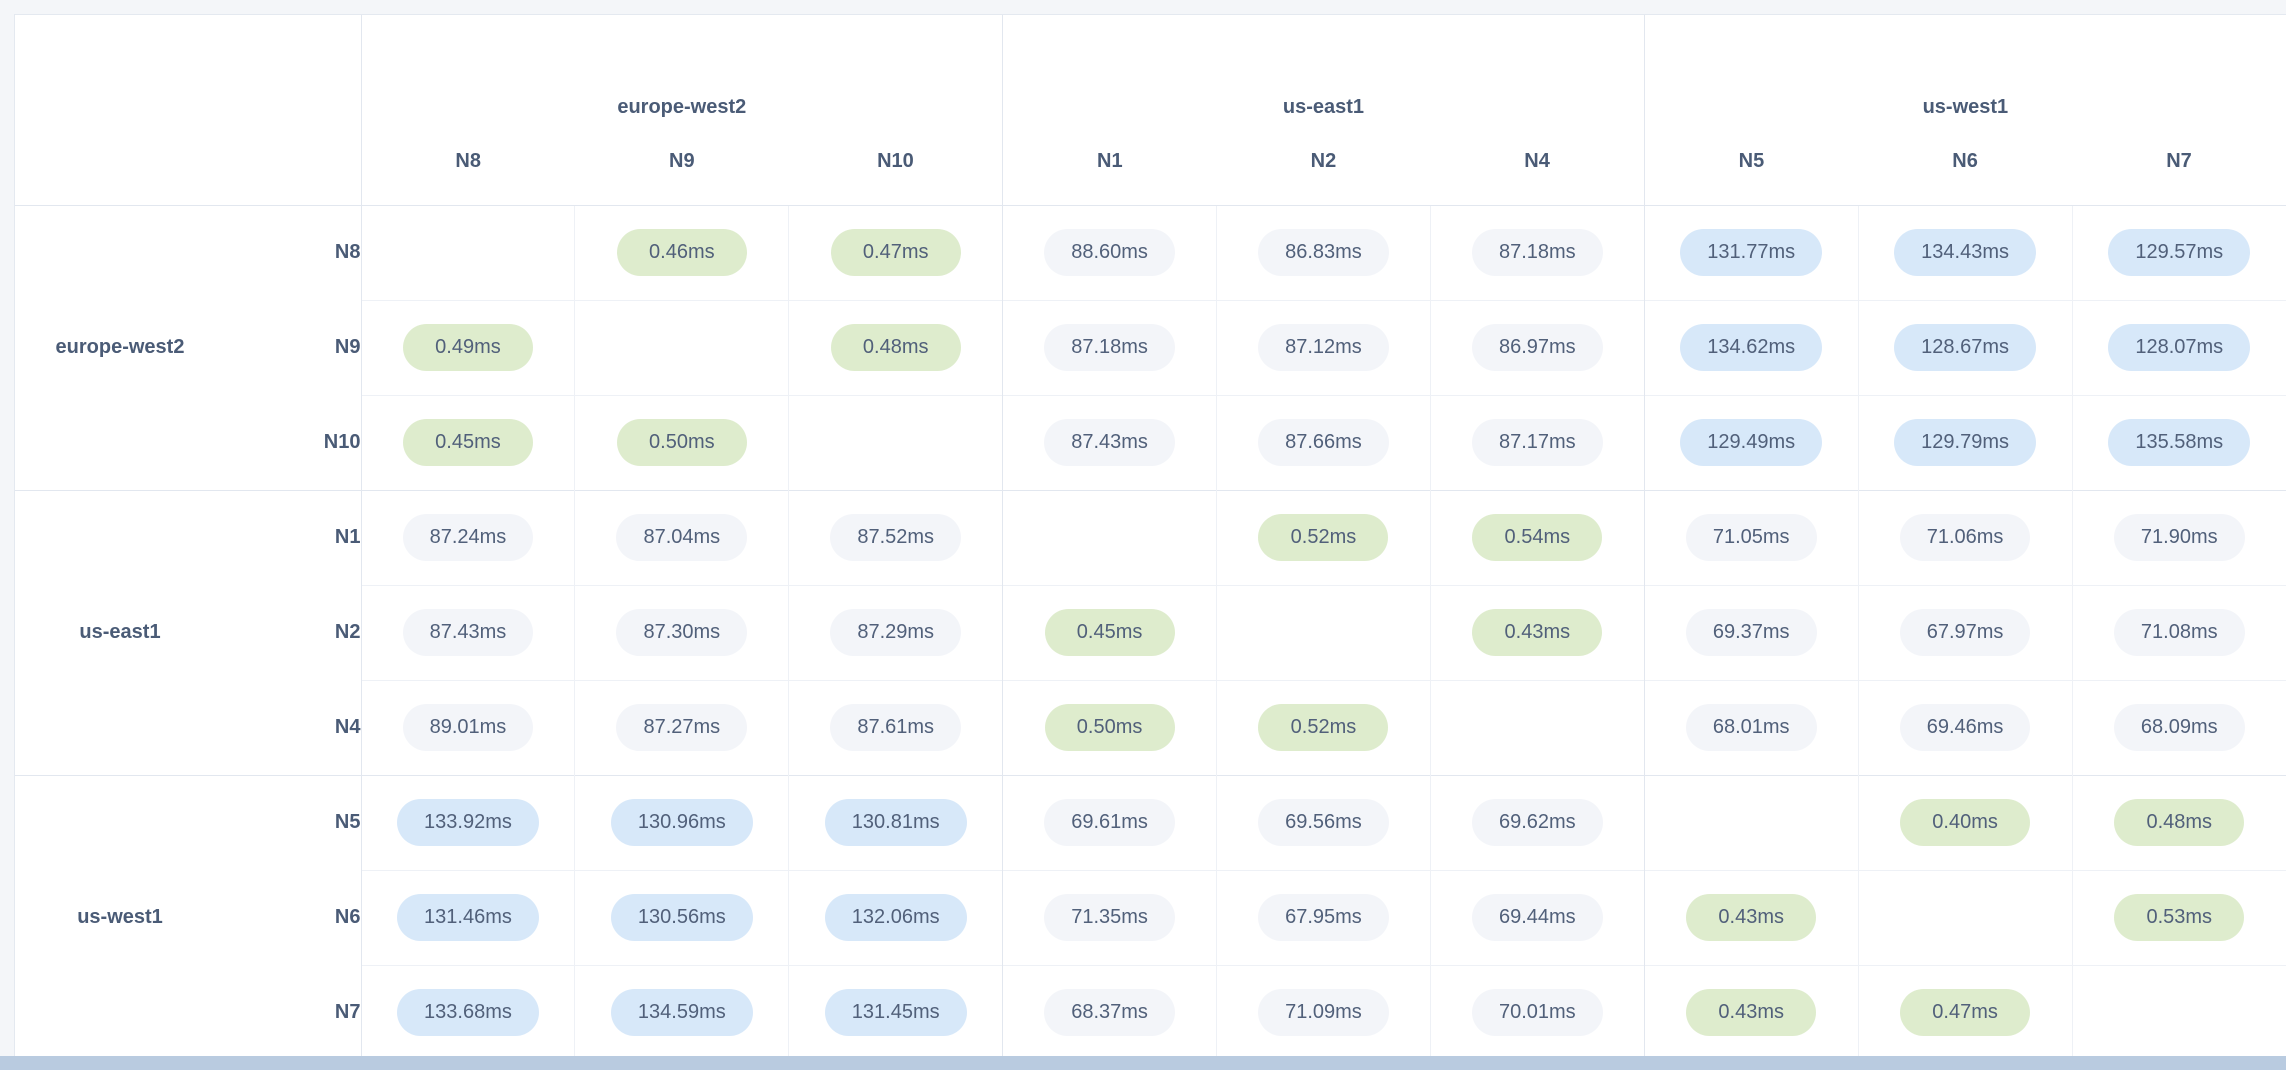  Describe the element at coordinates (1109, 1013) in the screenshot. I see `latency-pill: 68.37ms` at that location.